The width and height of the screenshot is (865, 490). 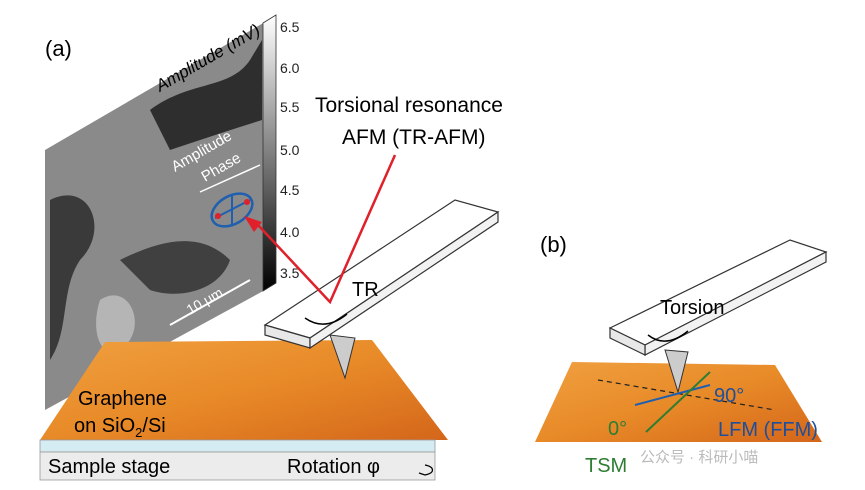 I want to click on lfm-arrow, so click(x=672, y=395).